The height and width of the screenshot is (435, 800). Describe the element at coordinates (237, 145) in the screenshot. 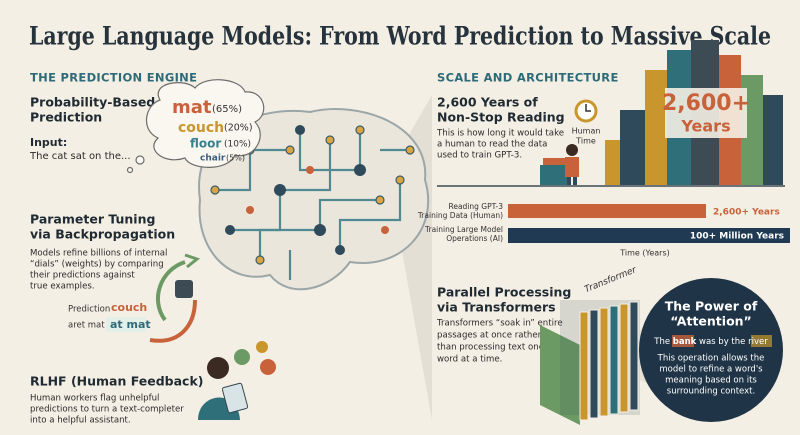

I see `option-prob: (10%)` at that location.